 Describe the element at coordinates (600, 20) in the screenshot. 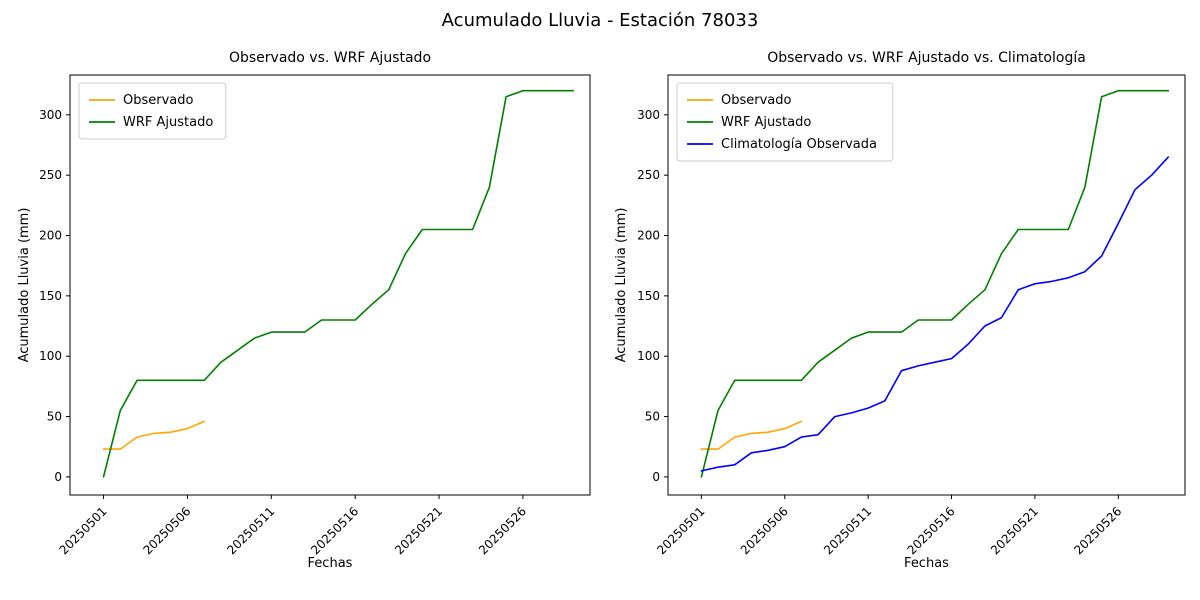

I see `figure-title: Acumulado Lluvia - Estación 78033` at that location.